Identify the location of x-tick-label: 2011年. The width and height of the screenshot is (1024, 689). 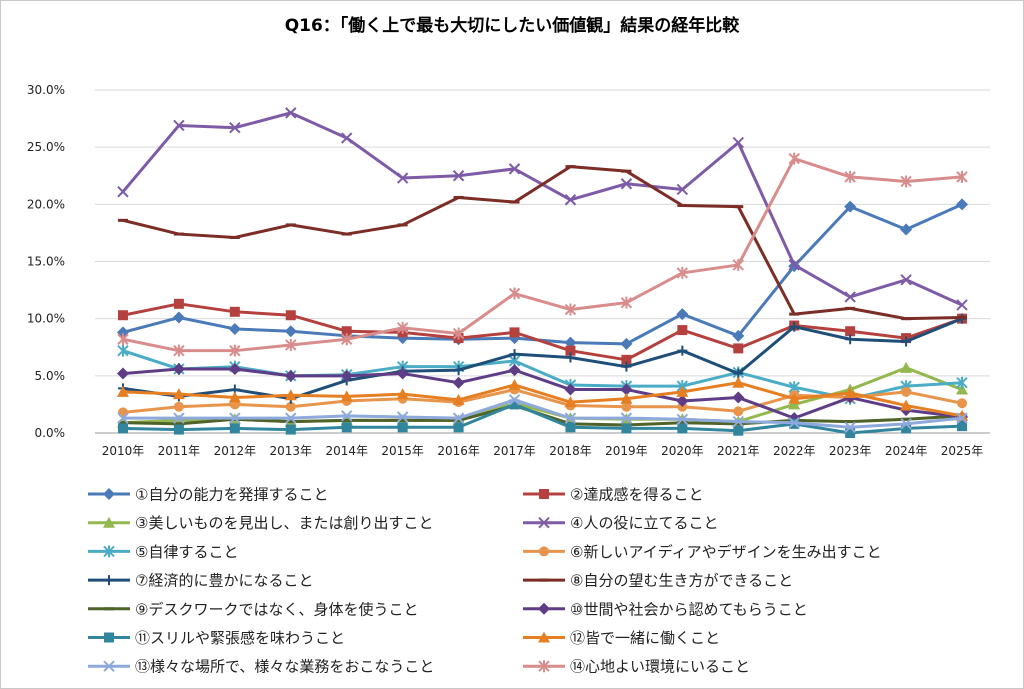
(179, 451).